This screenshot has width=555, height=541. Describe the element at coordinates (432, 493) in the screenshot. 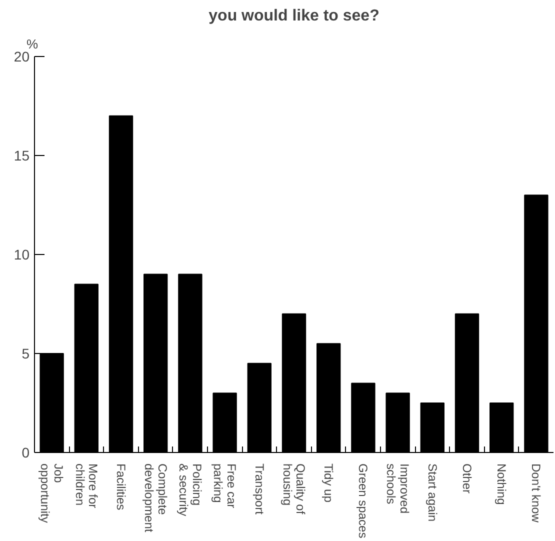

I see `x-tick-label: Start again` at that location.